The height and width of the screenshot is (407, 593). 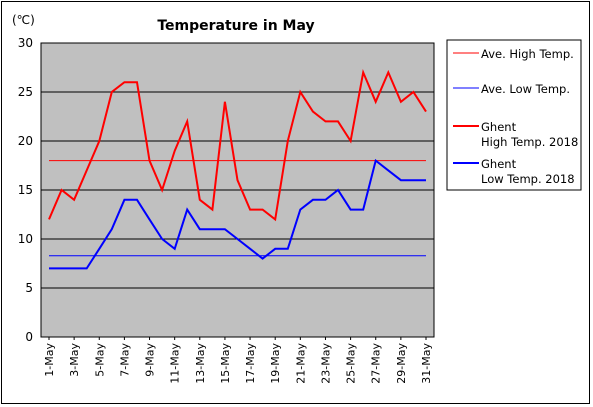 What do you see at coordinates (29, 288) in the screenshot?
I see `y-tick-label: 5` at bounding box center [29, 288].